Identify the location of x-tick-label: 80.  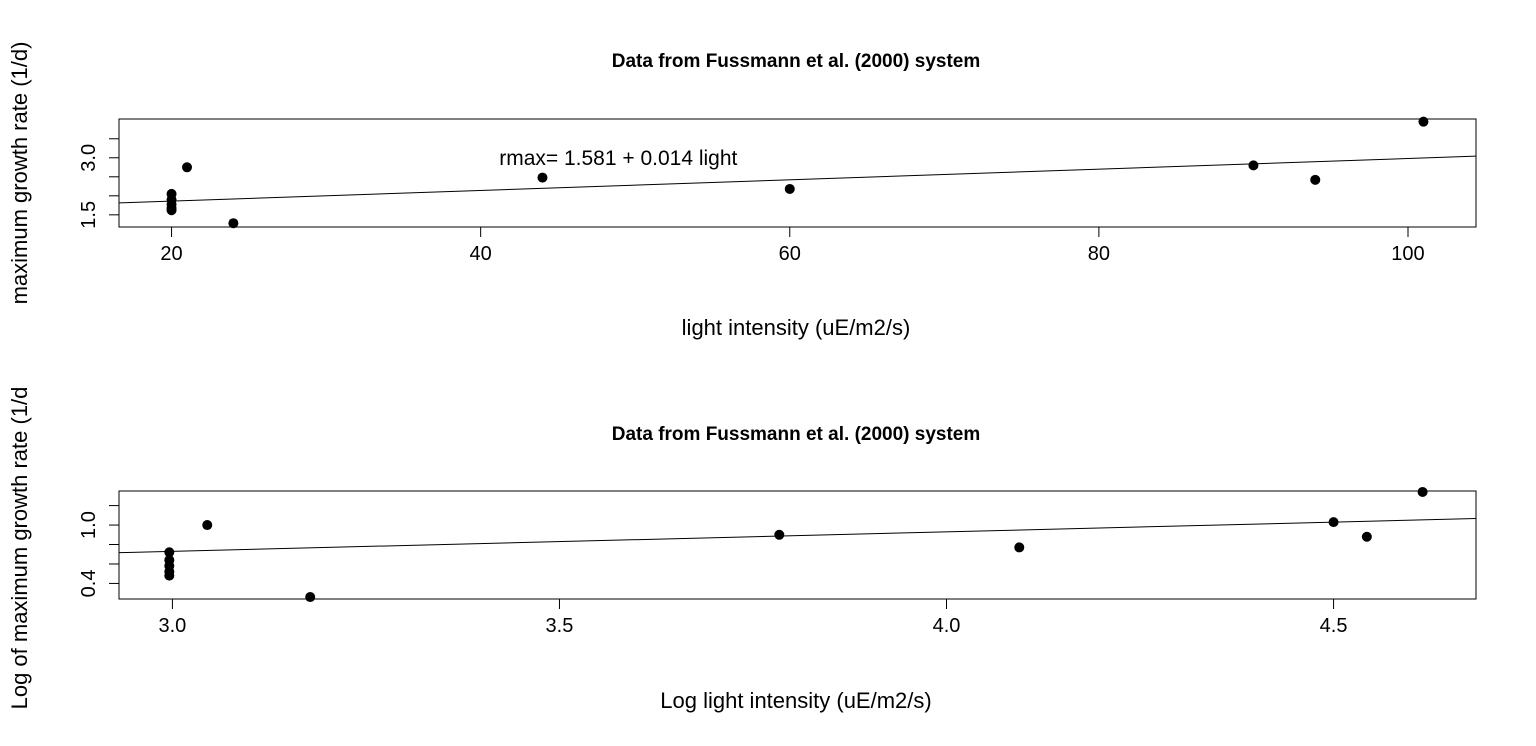
(1099, 254).